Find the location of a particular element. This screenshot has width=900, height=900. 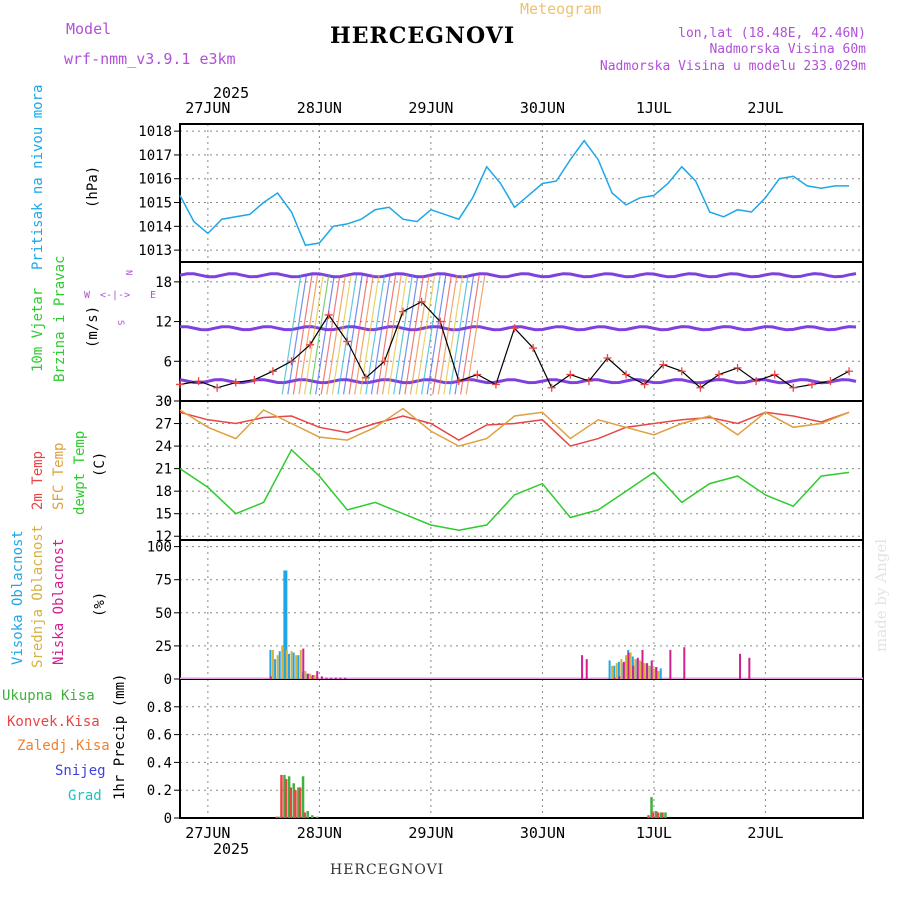

pressure-unit: (hPa) is located at coordinates (93, 187).